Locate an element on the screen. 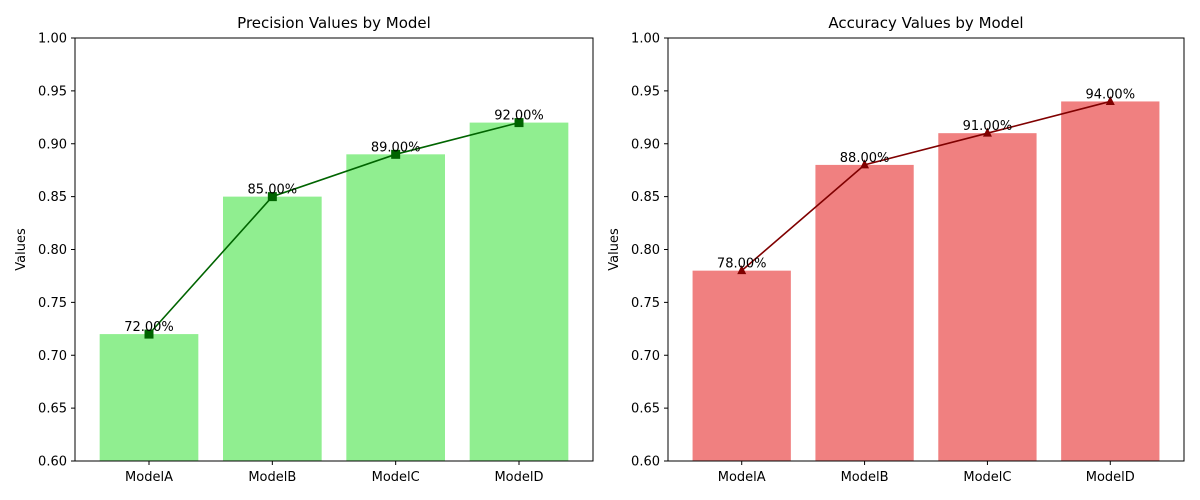  data-label-modelb: 88.00% is located at coordinates (865, 158).